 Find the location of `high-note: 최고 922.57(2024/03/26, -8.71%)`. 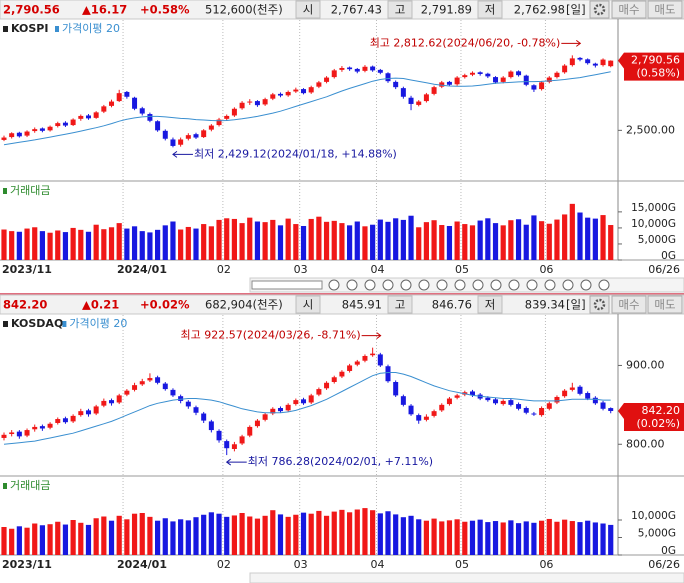

high-note: 최고 922.57(2024/03/26, -8.71%) is located at coordinates (271, 335).